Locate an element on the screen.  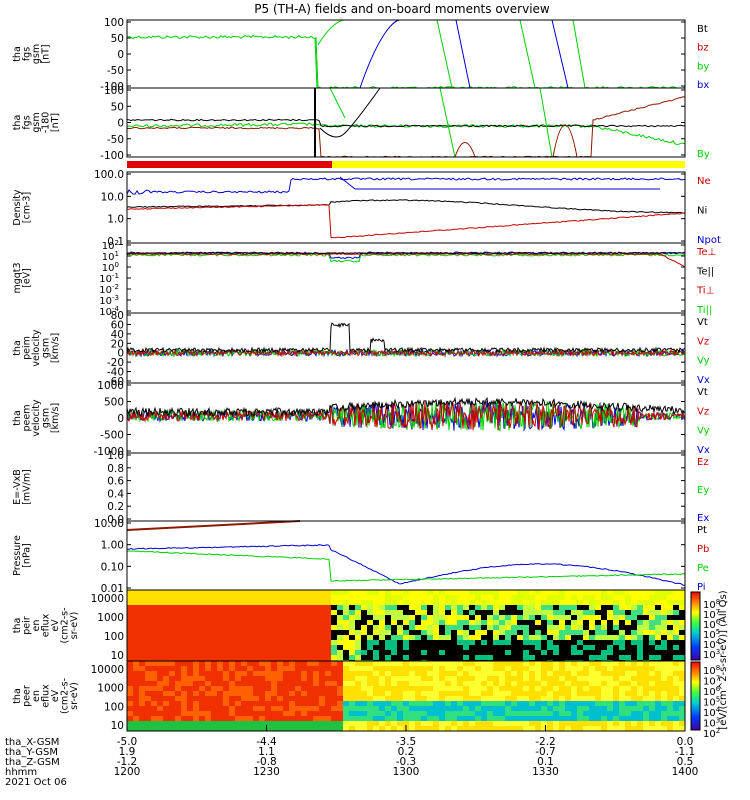
y-tick-label: 50 is located at coordinates (117, 107).